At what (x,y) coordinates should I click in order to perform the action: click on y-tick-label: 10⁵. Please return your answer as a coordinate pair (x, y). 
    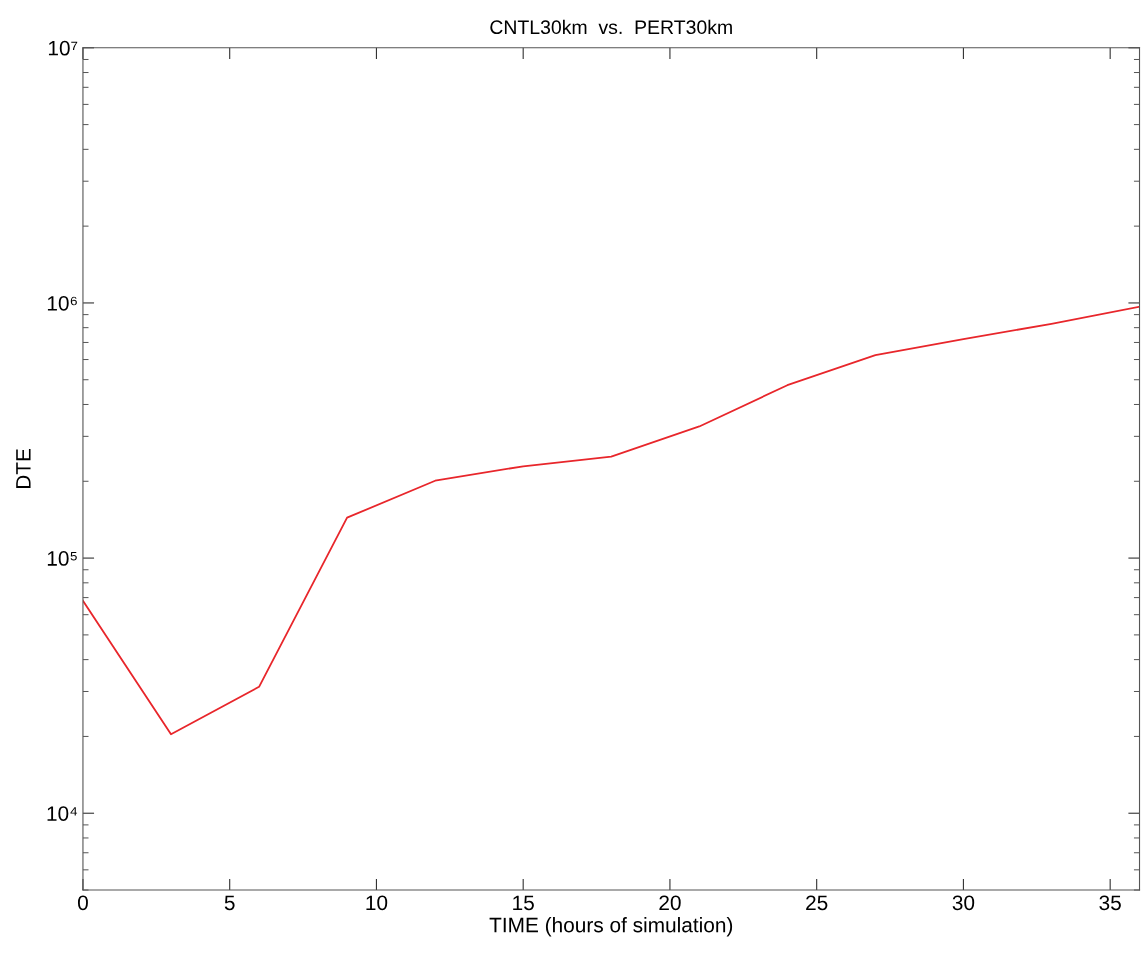
    Looking at the image, I should click on (62, 558).